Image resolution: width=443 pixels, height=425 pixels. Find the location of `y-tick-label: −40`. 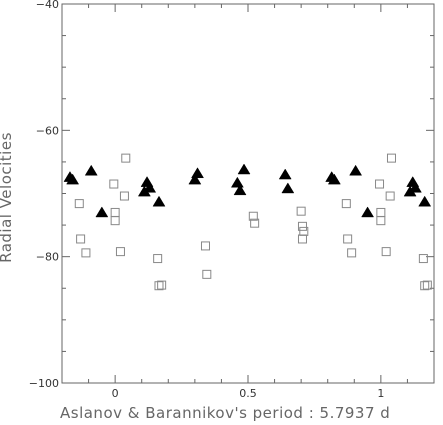

y-tick-label: −40 is located at coordinates (47, 5).